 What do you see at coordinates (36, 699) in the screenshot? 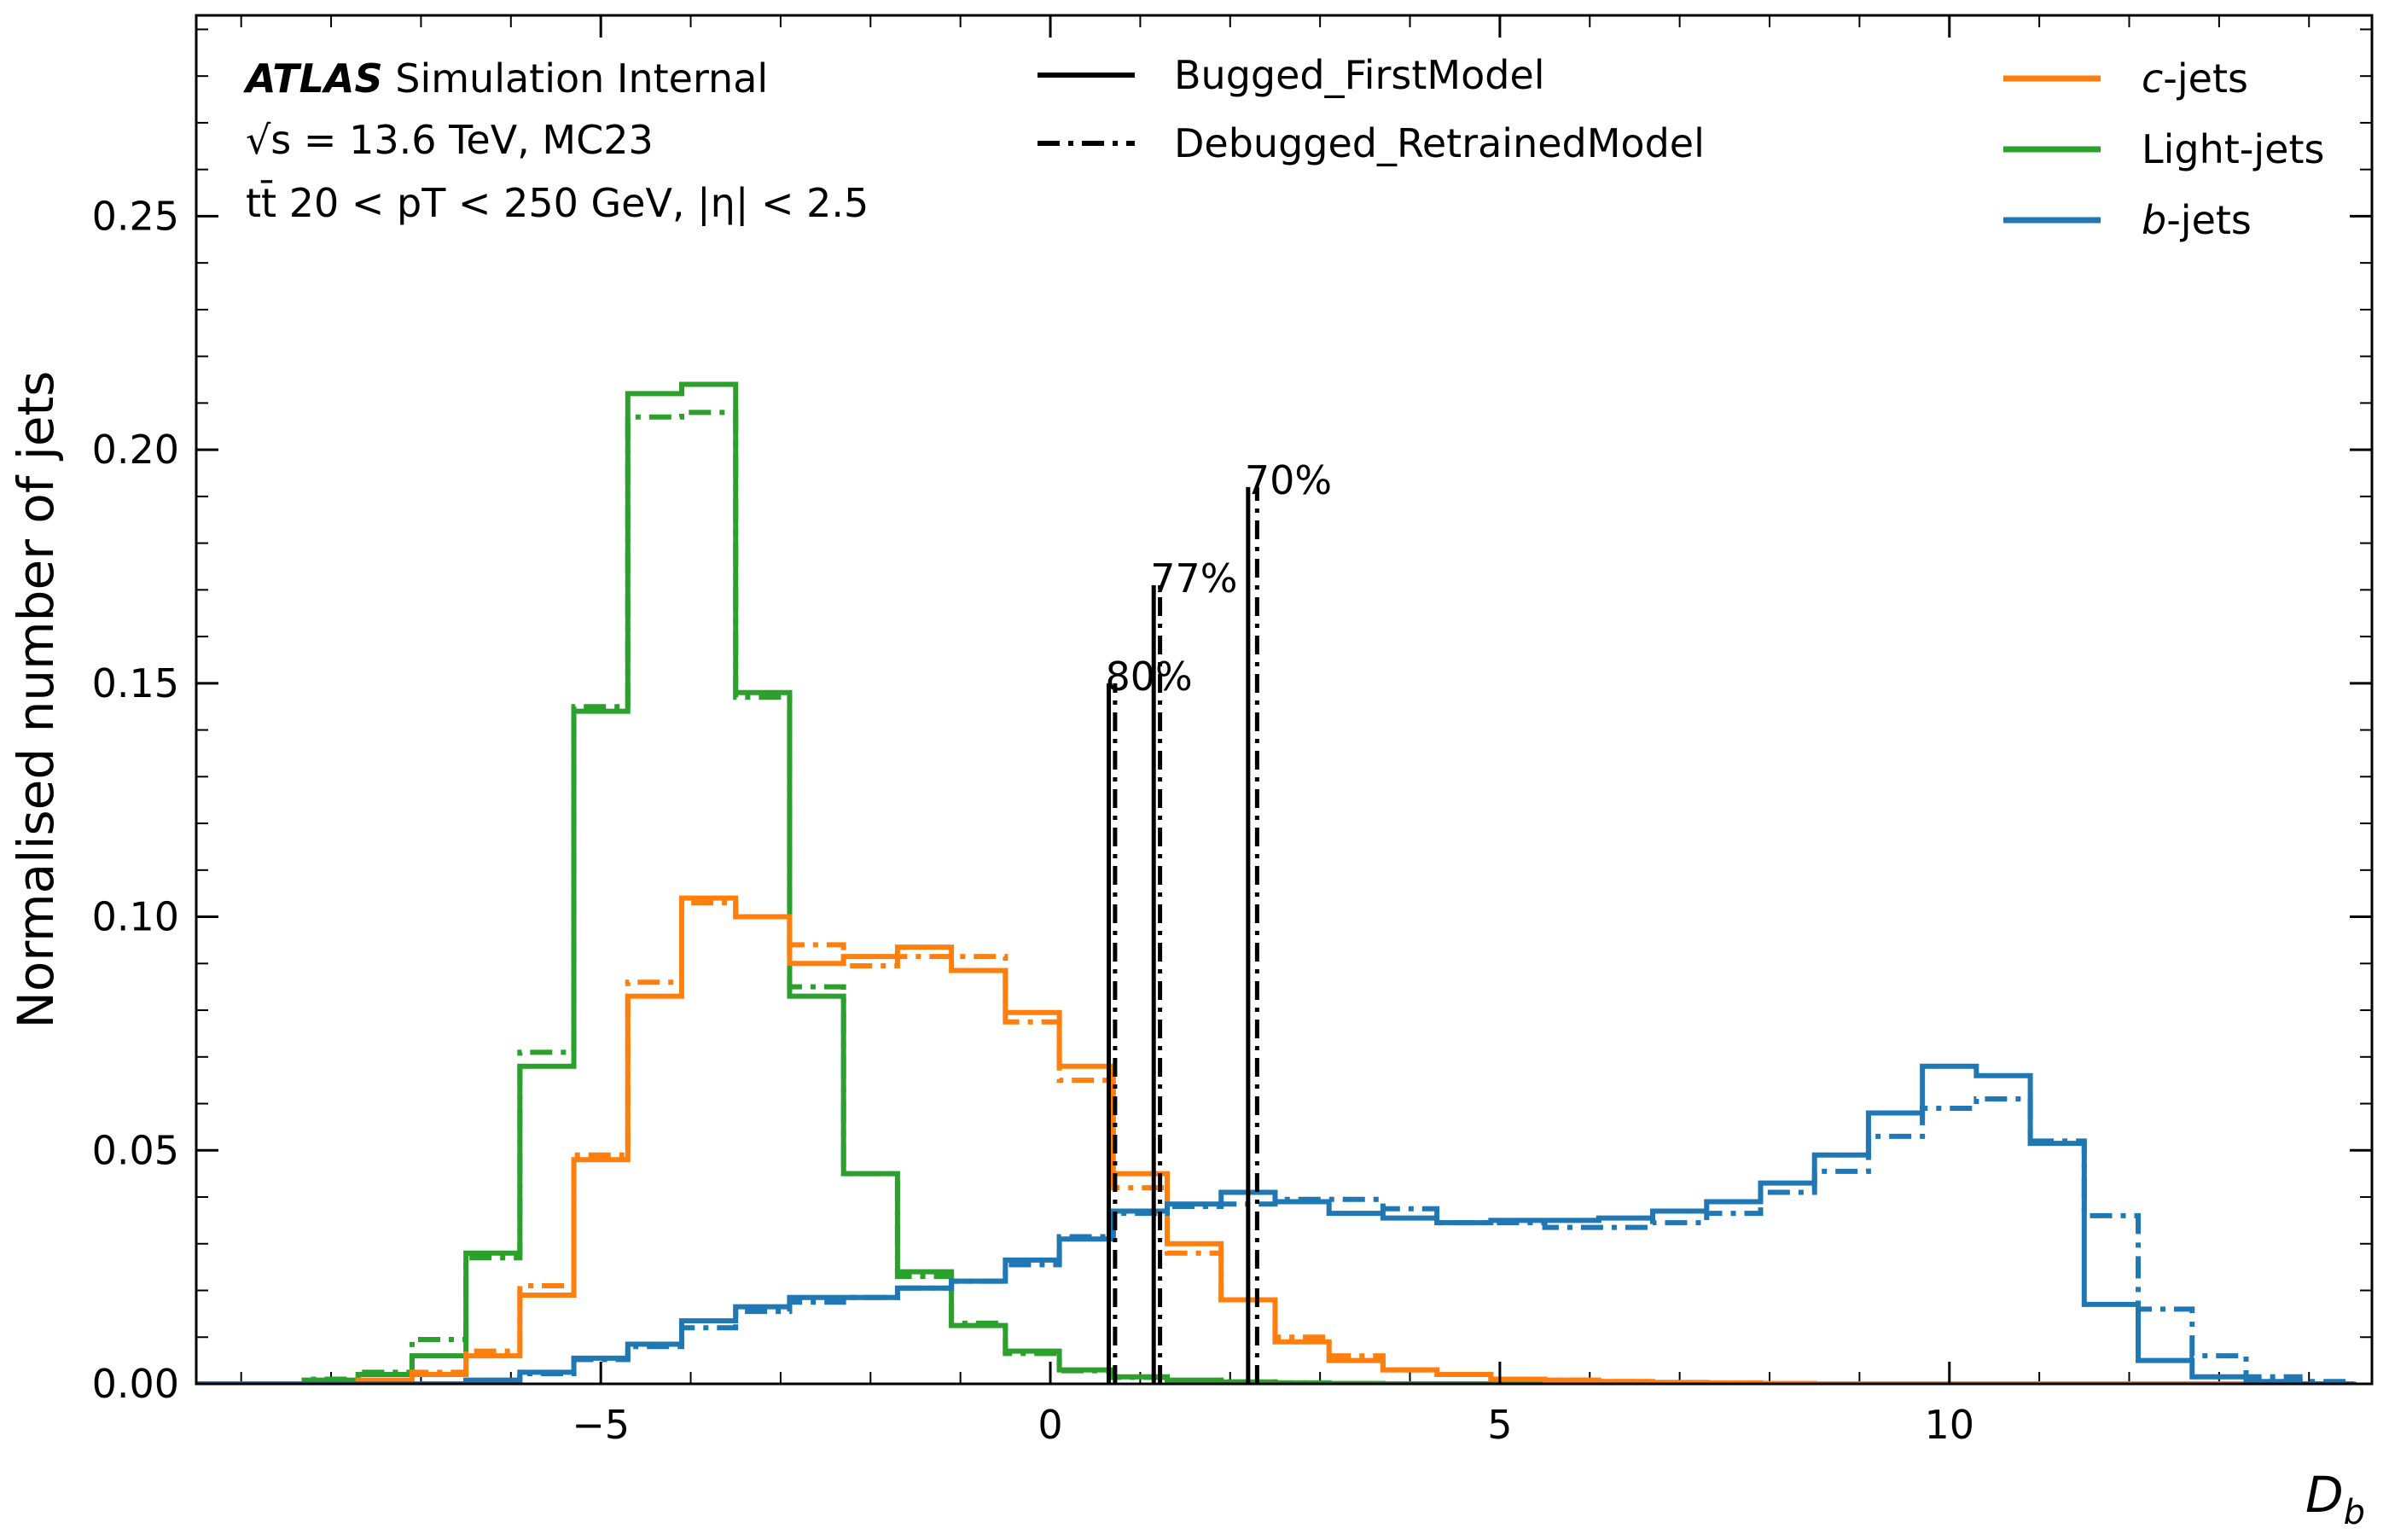
I see `y-axis-label: Normalised number of jets` at bounding box center [36, 699].